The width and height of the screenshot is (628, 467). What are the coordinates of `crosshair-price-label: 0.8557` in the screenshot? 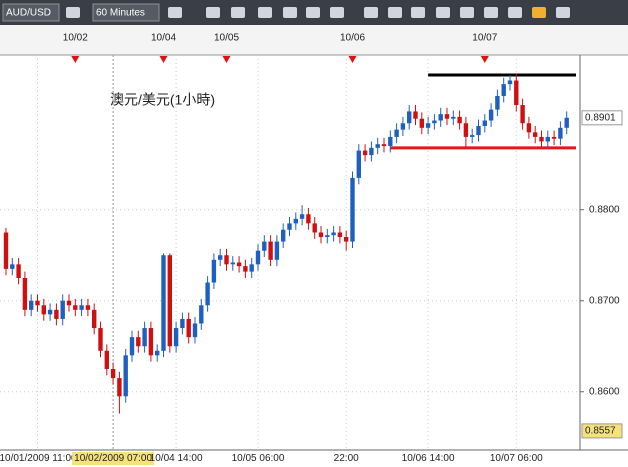 It's located at (600, 431).